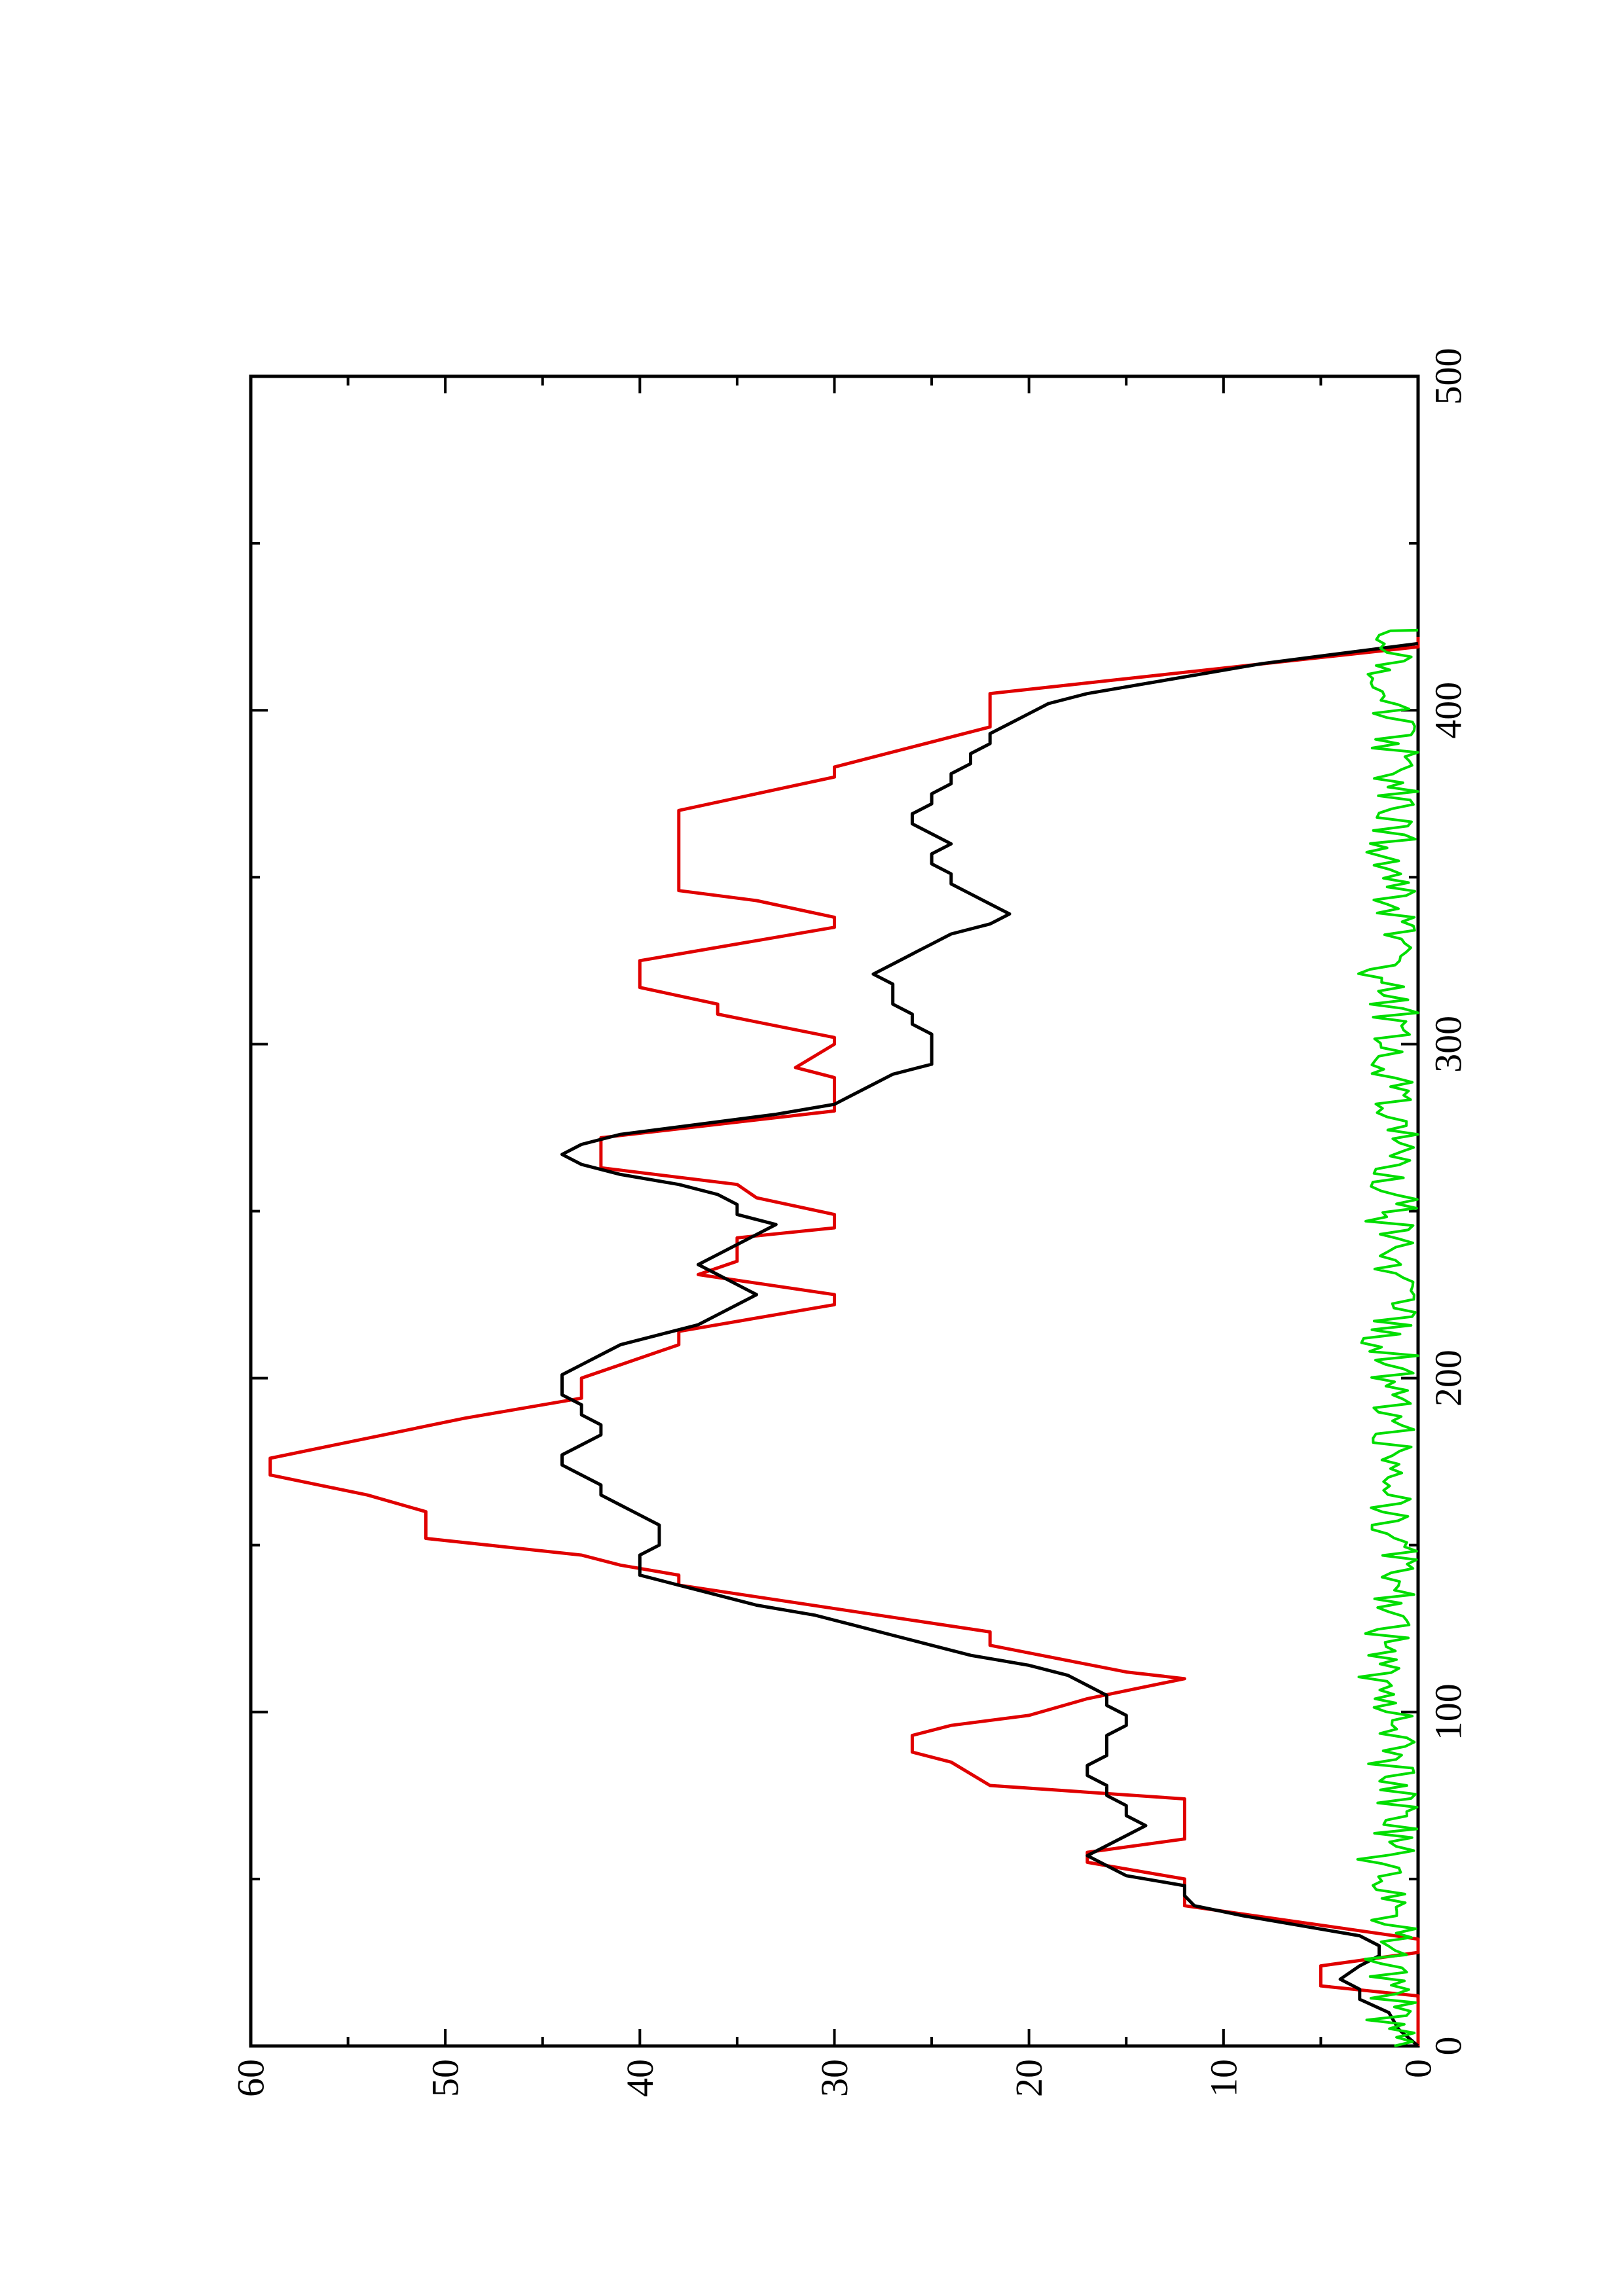  What do you see at coordinates (1448, 710) in the screenshot?
I see `x-tick-label: 400` at bounding box center [1448, 710].